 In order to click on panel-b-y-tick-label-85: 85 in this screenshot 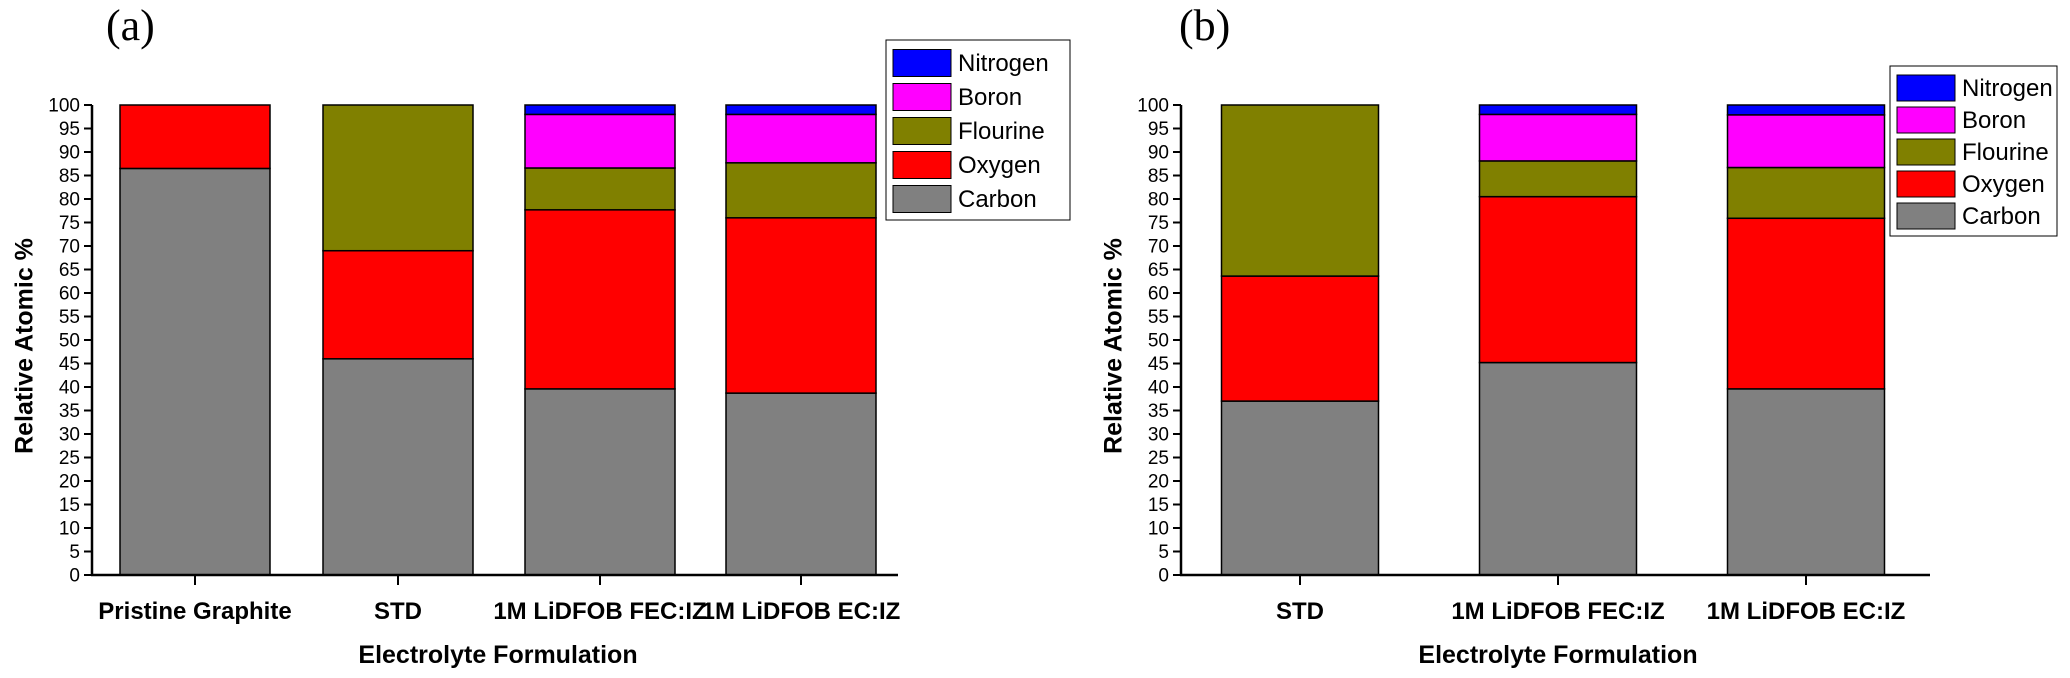, I will do `click(1158, 176)`.